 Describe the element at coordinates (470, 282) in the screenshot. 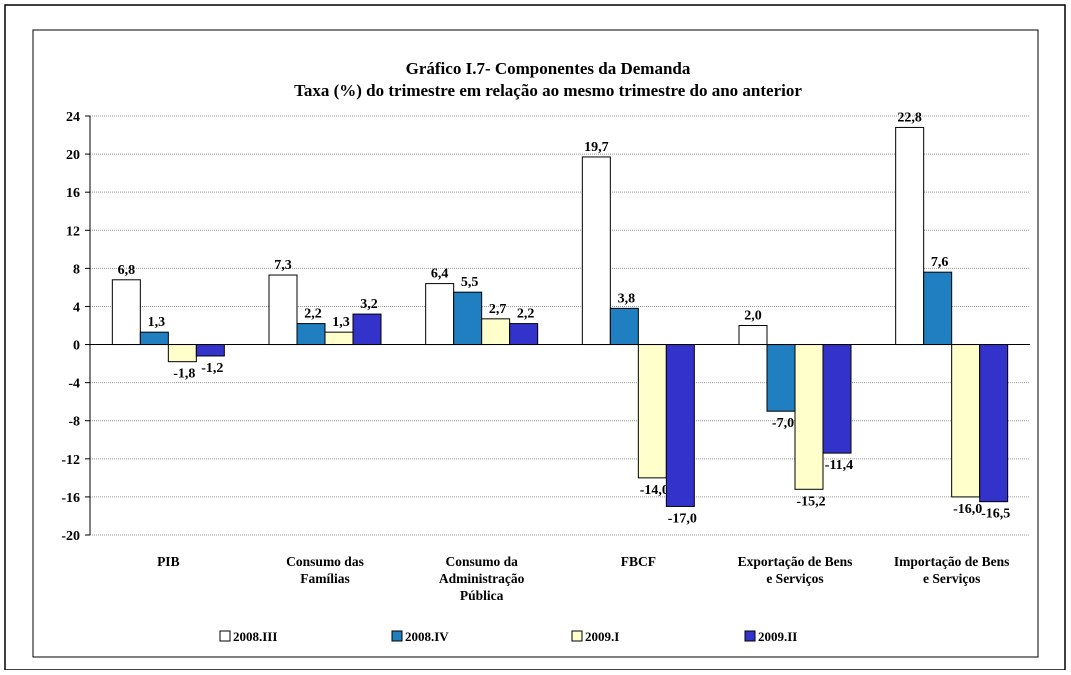

I see `value-label: 5,5` at that location.